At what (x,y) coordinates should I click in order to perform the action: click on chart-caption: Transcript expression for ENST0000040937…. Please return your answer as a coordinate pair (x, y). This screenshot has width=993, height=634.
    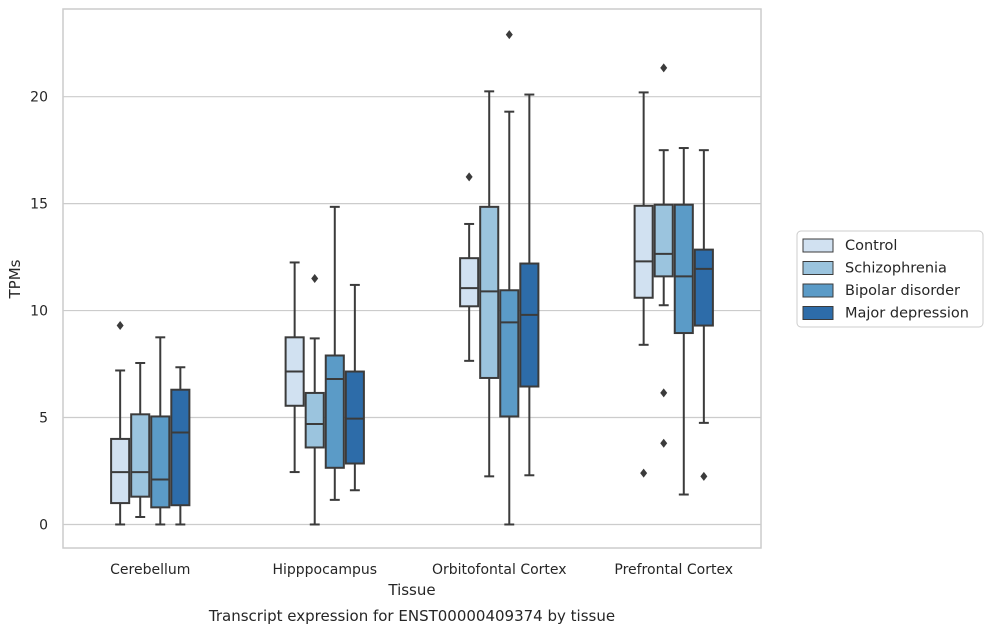
    Looking at the image, I should click on (411, 616).